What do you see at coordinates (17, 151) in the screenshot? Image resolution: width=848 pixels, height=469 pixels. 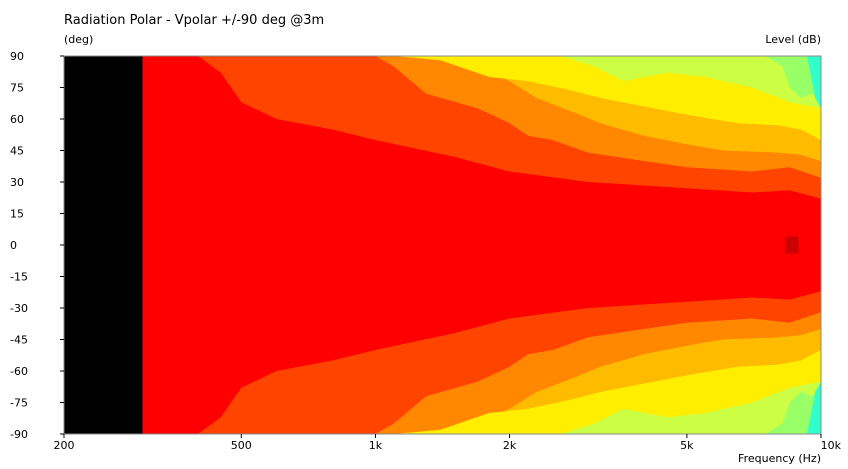 I see `y-tick-label: 45` at bounding box center [17, 151].